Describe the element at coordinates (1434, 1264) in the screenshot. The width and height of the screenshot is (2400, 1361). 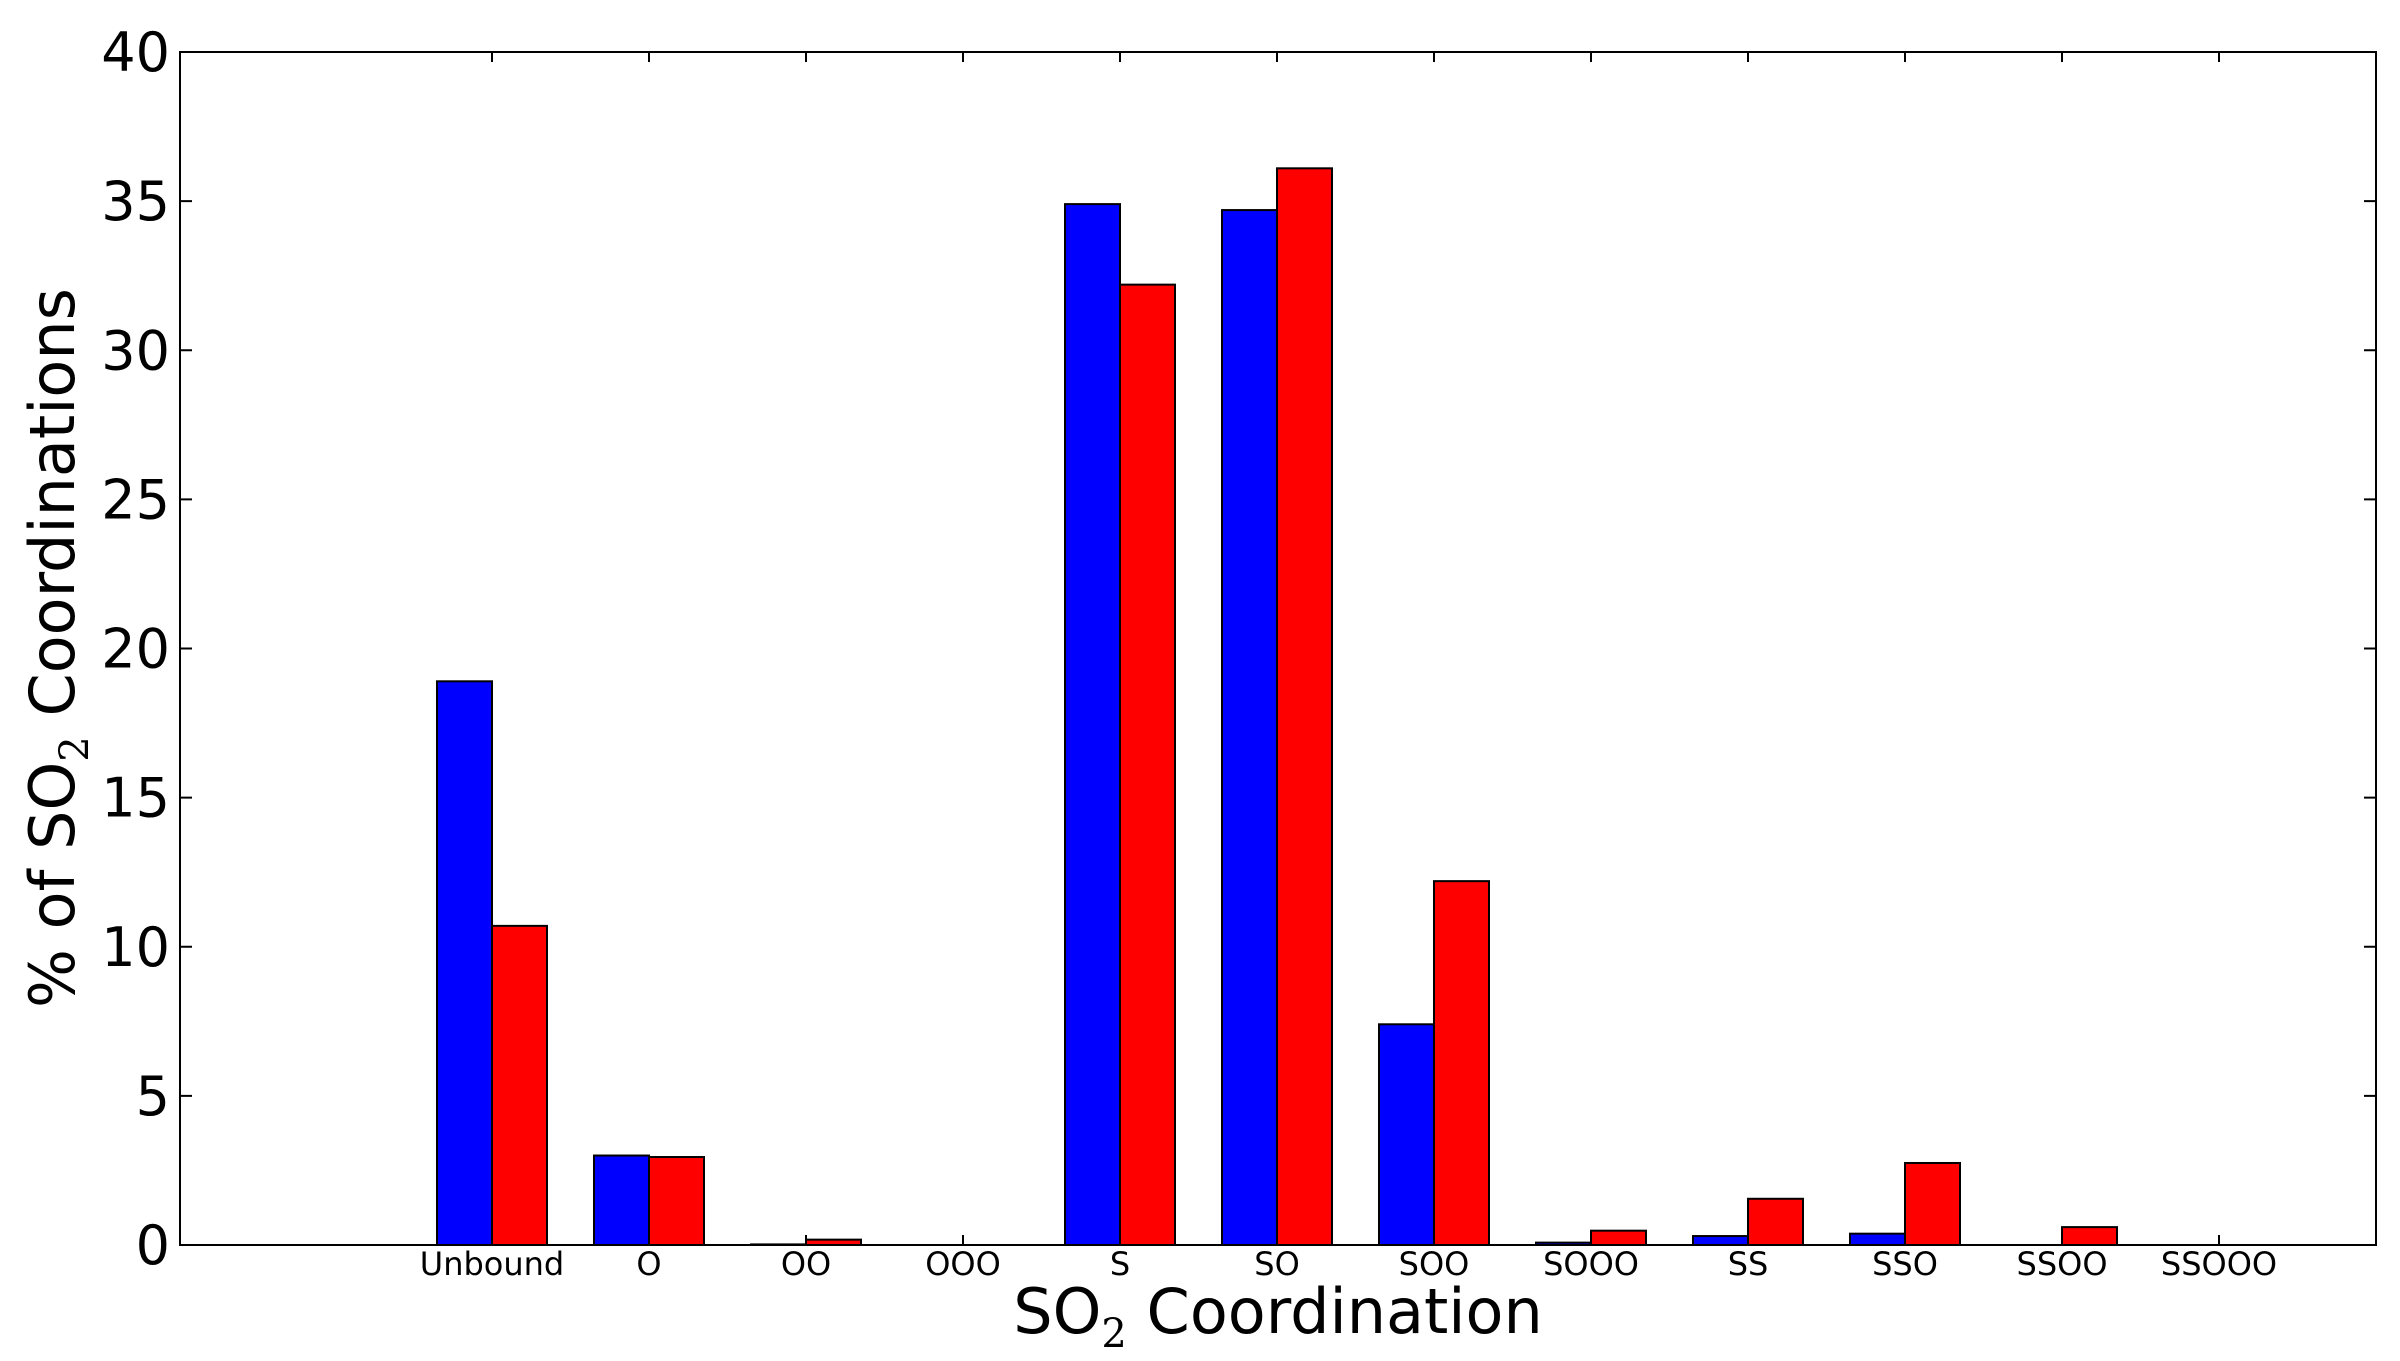
I see `x-tick-label: SOO` at that location.